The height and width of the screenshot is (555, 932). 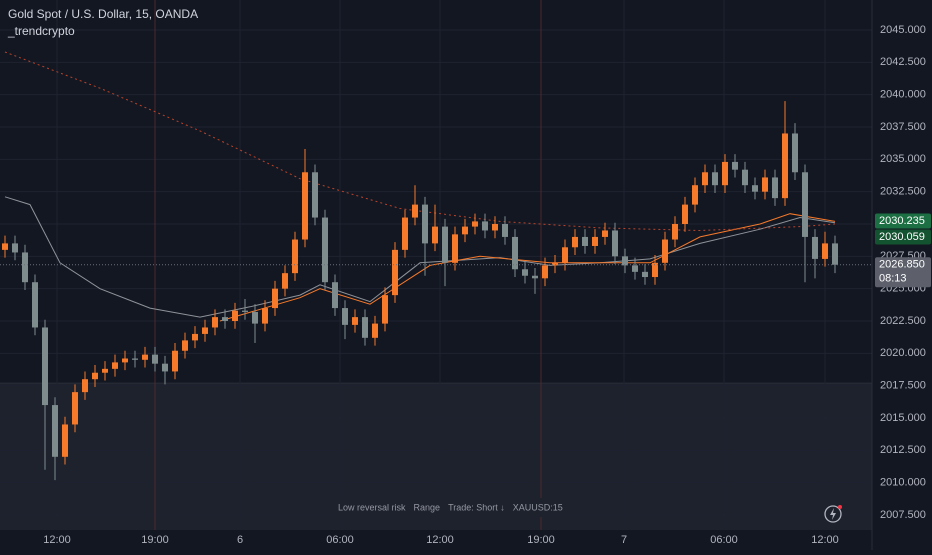 What do you see at coordinates (903, 321) in the screenshot?
I see `y-tick-label: 2022.500` at bounding box center [903, 321].